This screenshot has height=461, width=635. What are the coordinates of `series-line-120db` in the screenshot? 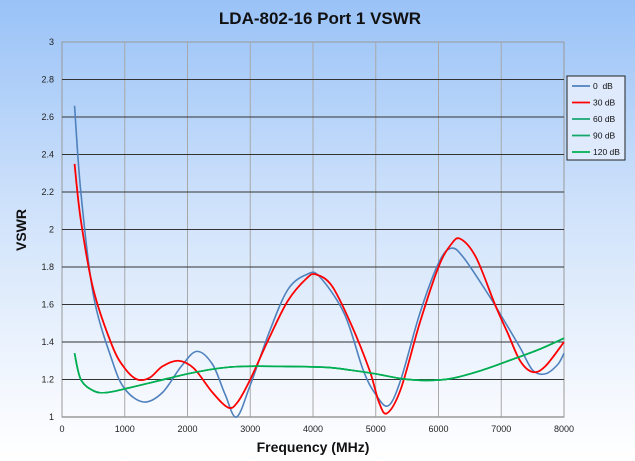 It's located at (319, 365).